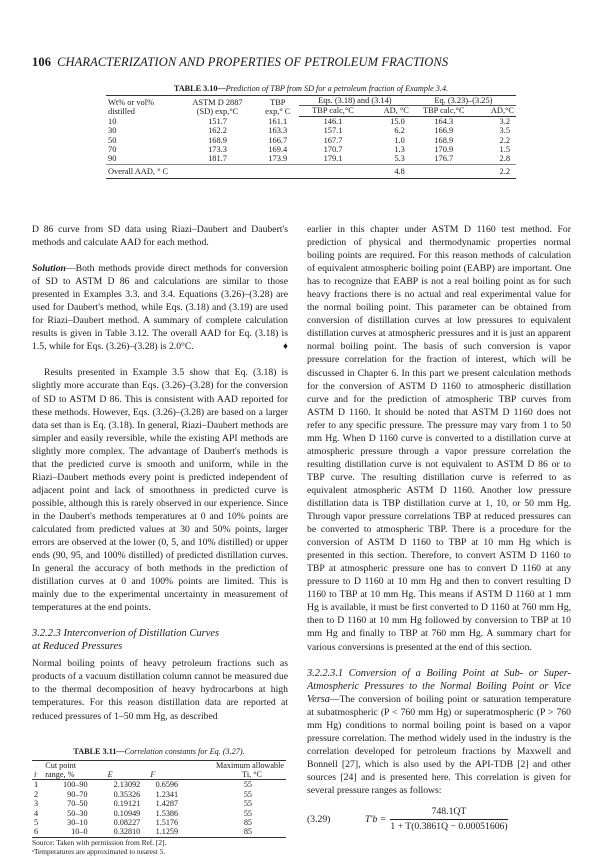 The width and height of the screenshot is (604, 856). What do you see at coordinates (399, 159) in the screenshot?
I see `table-cell: 5.3` at bounding box center [399, 159].